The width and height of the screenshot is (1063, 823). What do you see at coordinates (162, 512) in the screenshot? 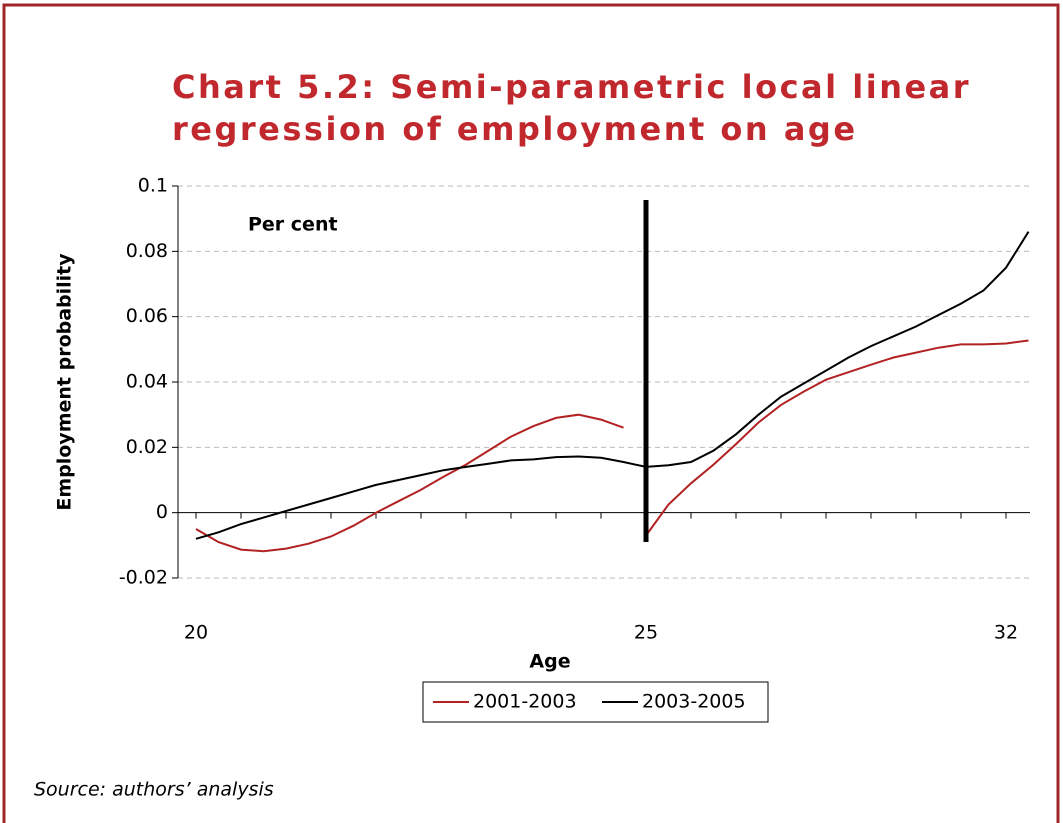
I see `y-tick-label: 0` at bounding box center [162, 512].